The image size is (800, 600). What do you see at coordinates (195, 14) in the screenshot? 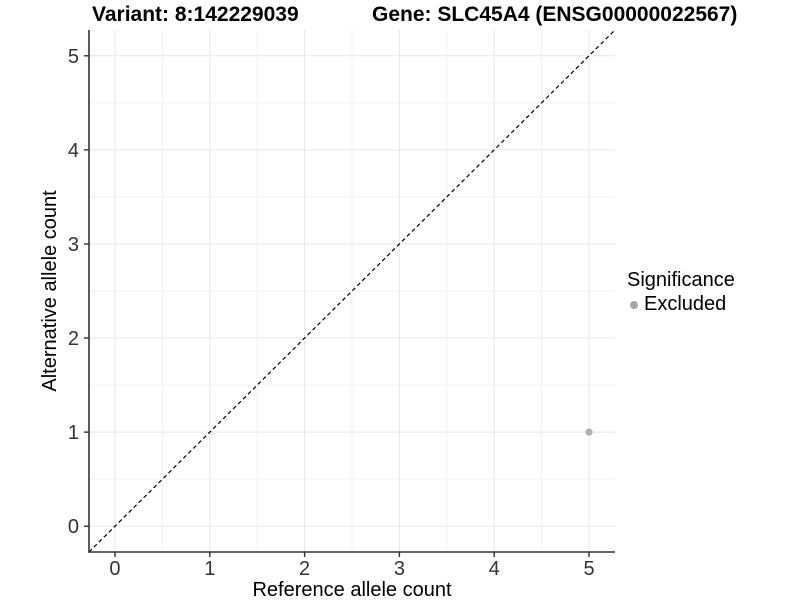
I see `plot-title-variant: Variant: 8:142229039` at bounding box center [195, 14].